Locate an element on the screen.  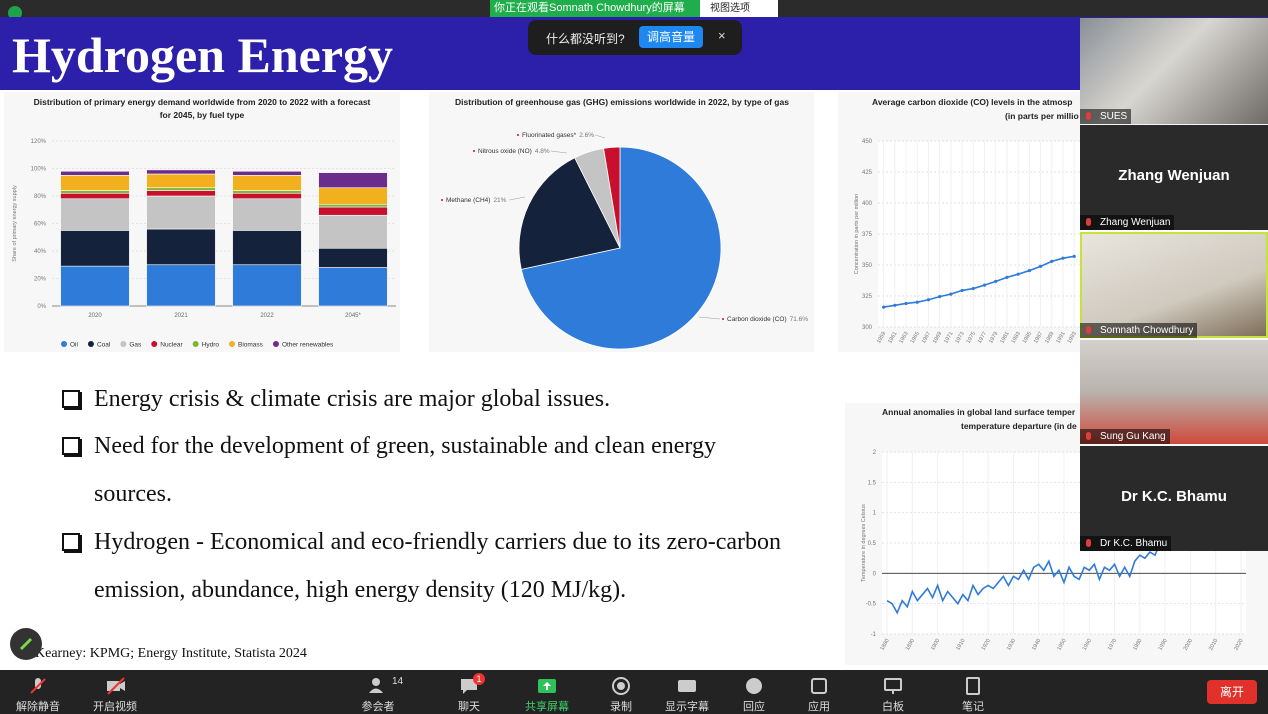
video-tile: Sung Gu Kang is located at coordinates (1174, 392).